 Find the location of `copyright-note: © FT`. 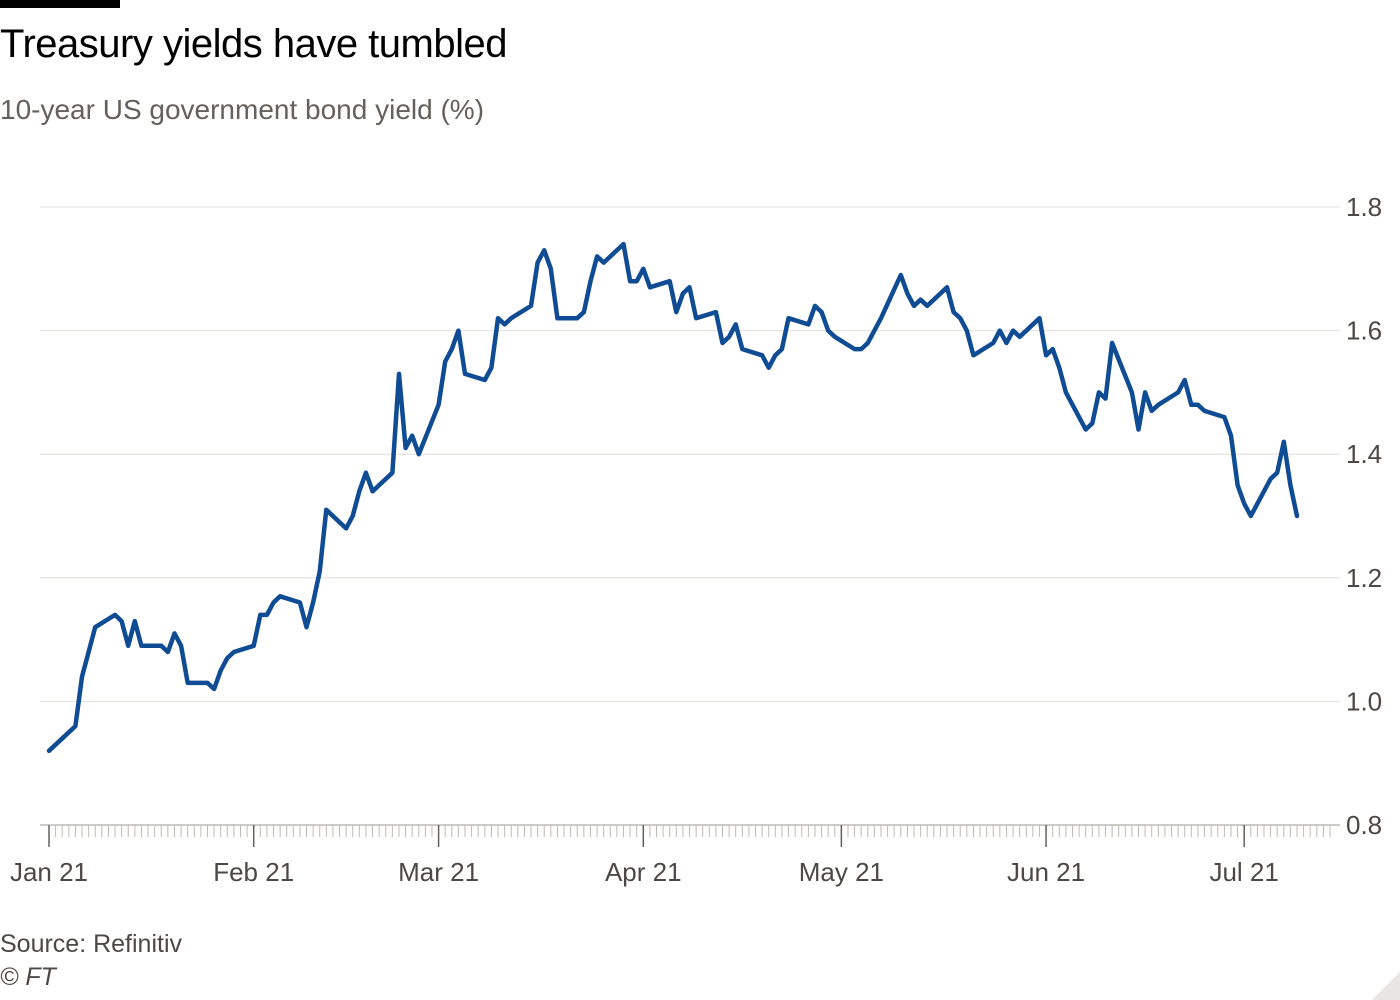

copyright-note: © FT is located at coordinates (28, 977).